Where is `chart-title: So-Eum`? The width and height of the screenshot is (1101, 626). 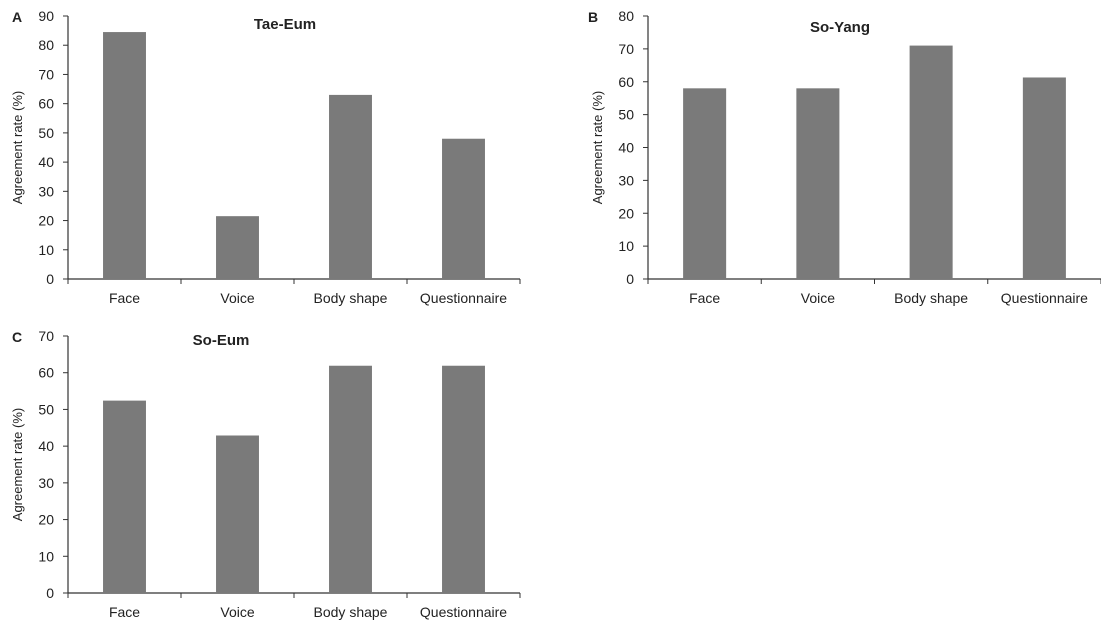
chart-title: So-Eum is located at coordinates (221, 340).